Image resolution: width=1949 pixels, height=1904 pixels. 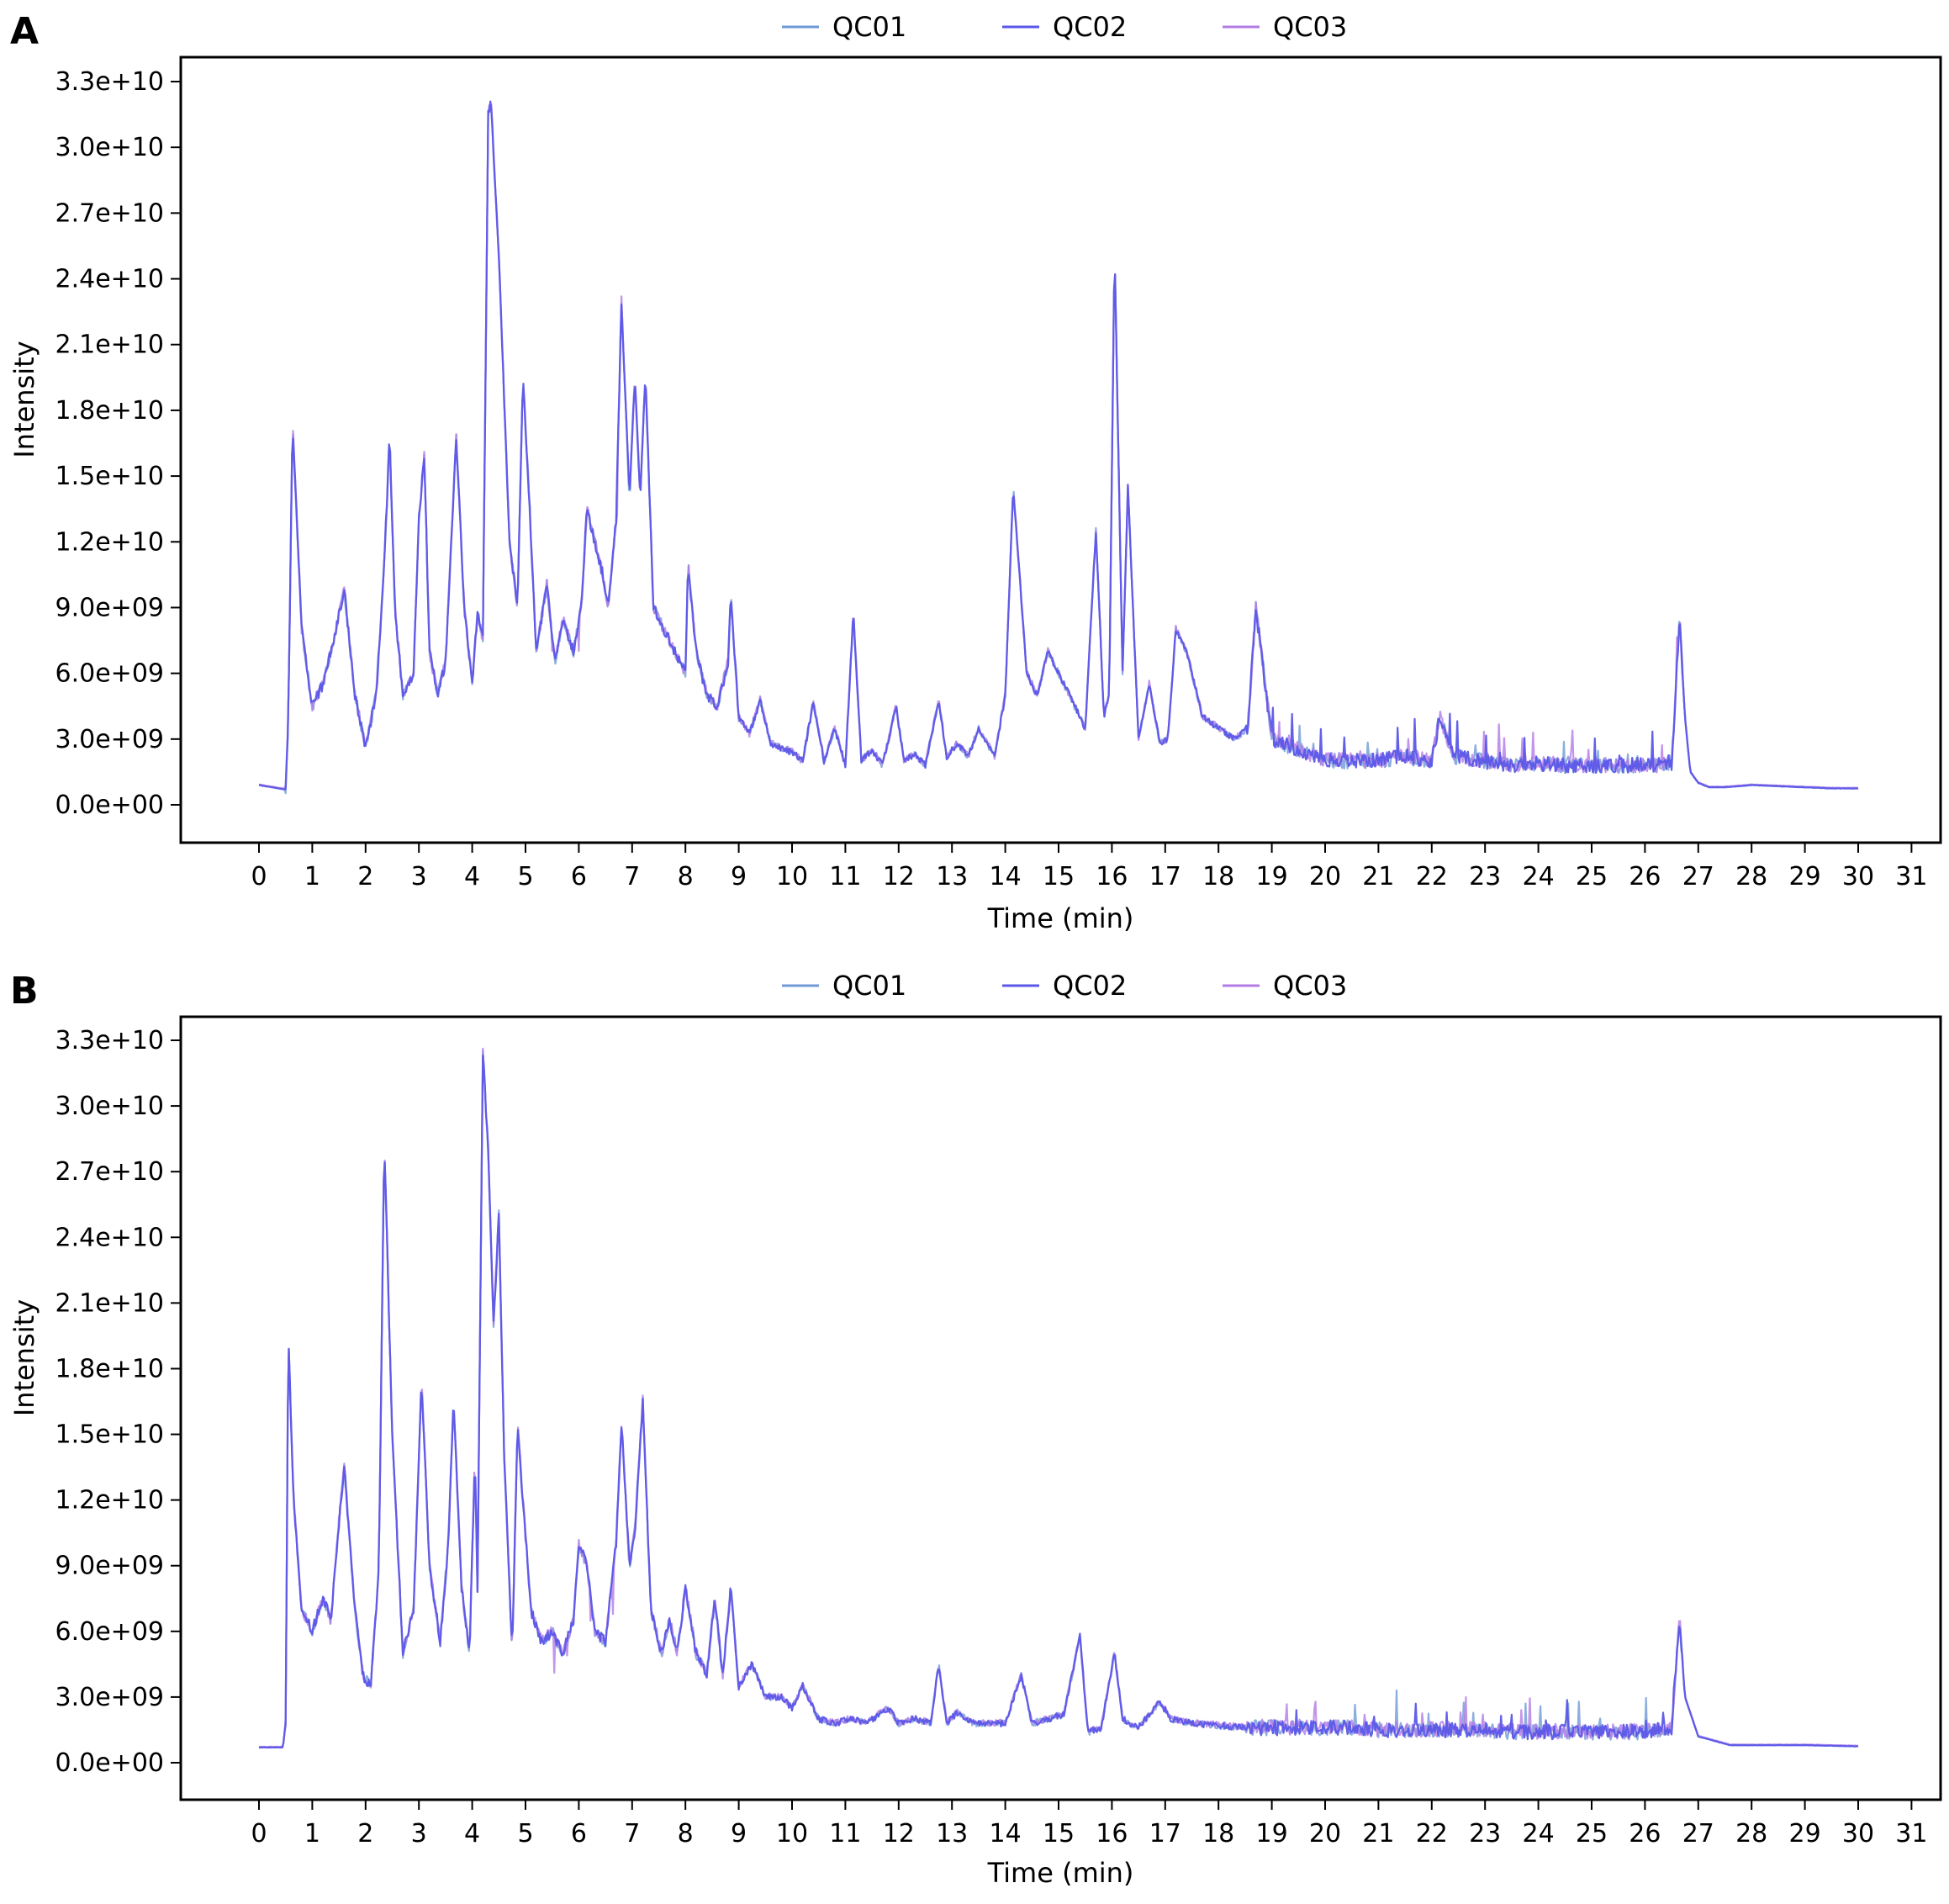 What do you see at coordinates (739, 1833) in the screenshot?
I see `x-tick-label: 9` at bounding box center [739, 1833].